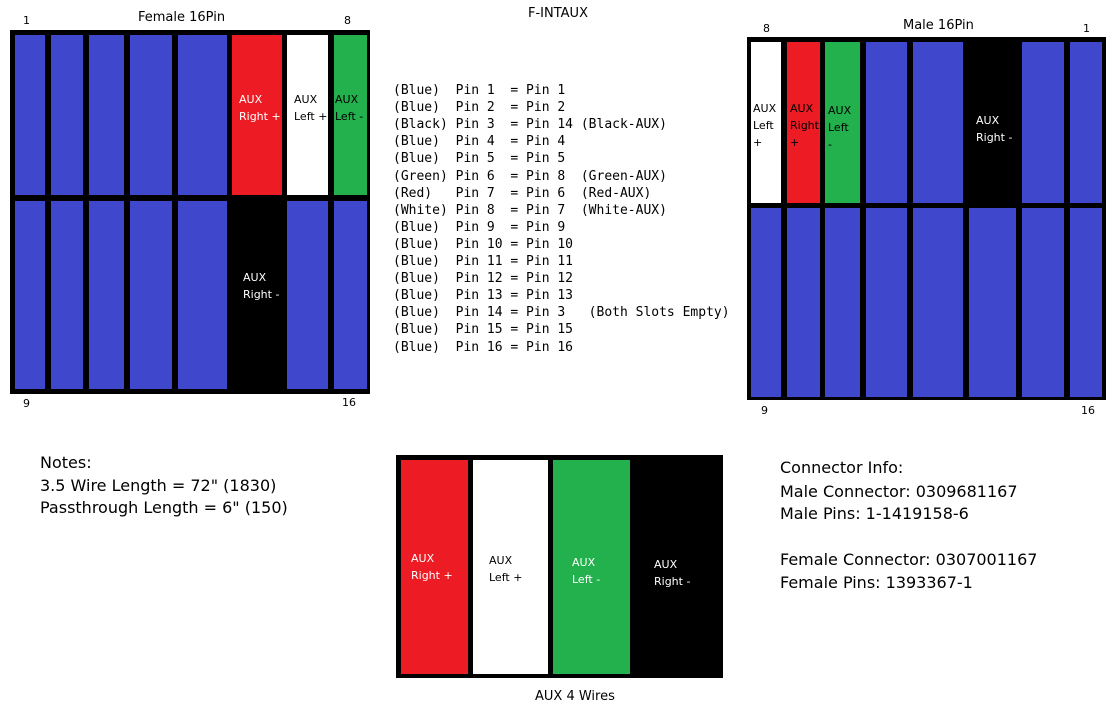 The width and height of the screenshot is (1119, 716). What do you see at coordinates (530, 125) in the screenshot?
I see `pin-map-row: (Black) Pin 3 = Pin 14 (Black-AUX)` at bounding box center [530, 125].